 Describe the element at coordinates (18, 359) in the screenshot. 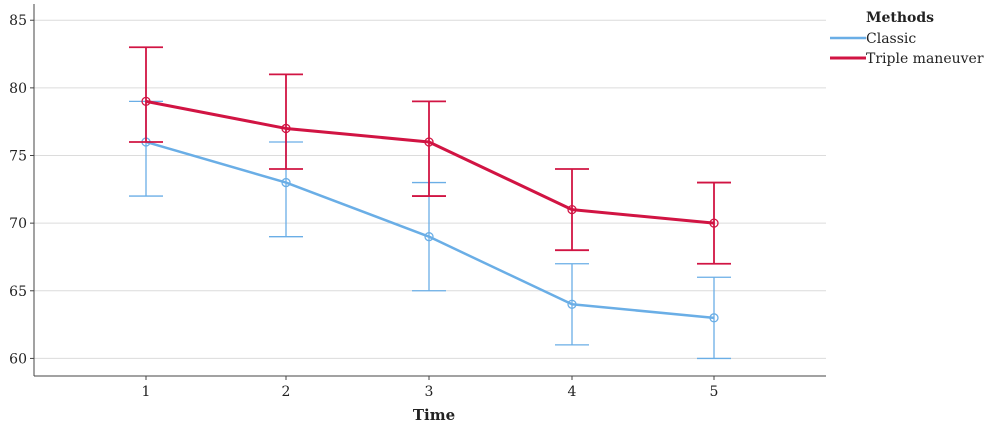

I see `y-tick-label-60: 60` at that location.